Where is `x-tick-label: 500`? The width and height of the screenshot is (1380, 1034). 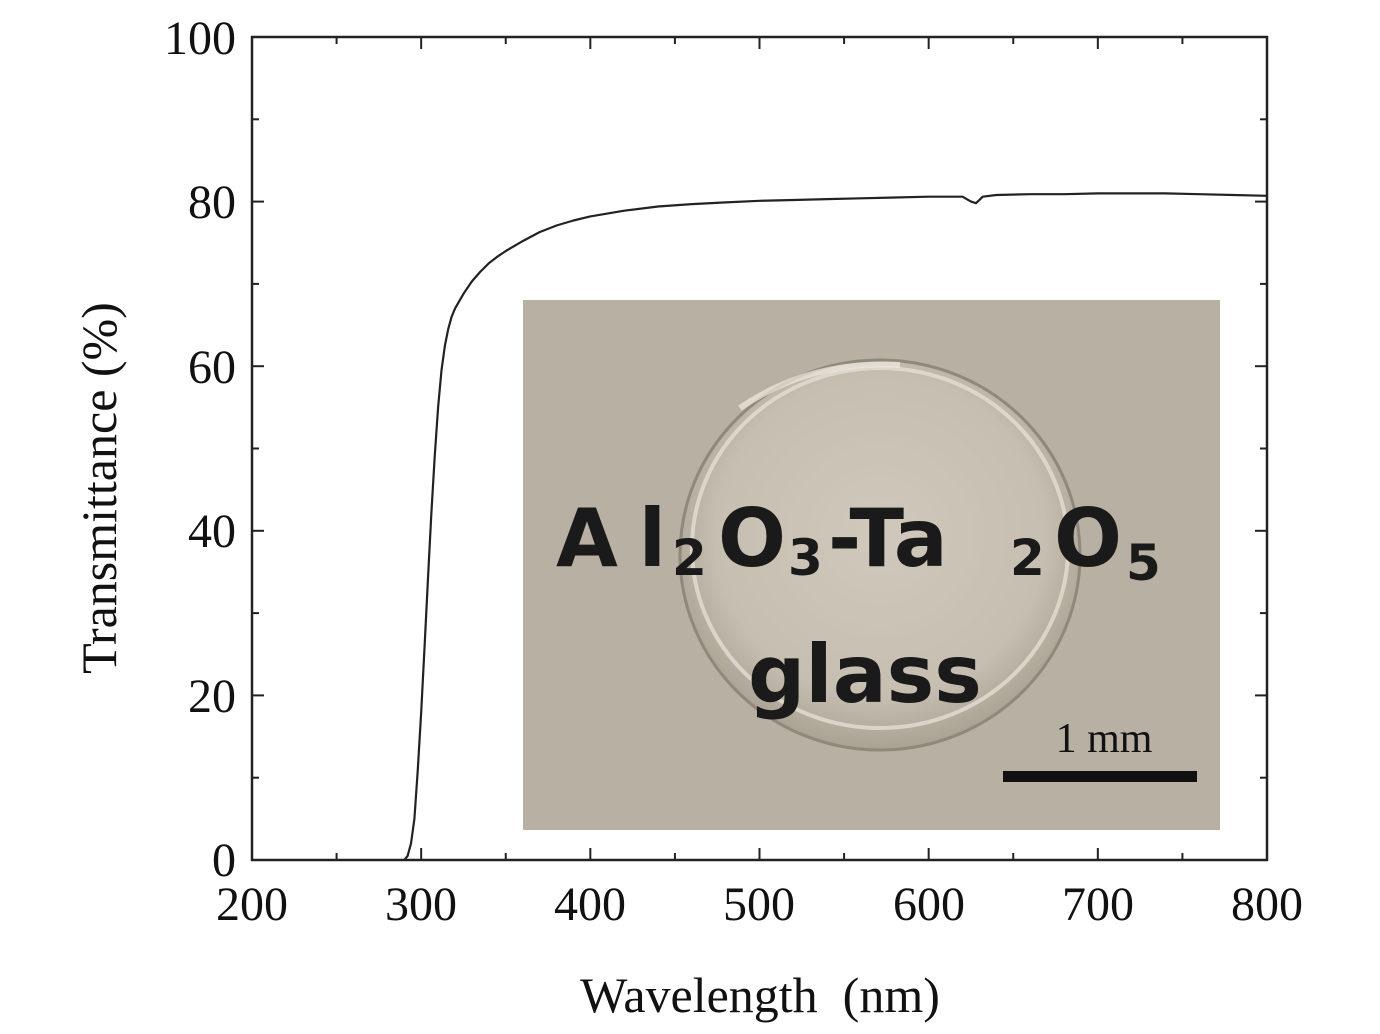
x-tick-label: 500 is located at coordinates (759, 904).